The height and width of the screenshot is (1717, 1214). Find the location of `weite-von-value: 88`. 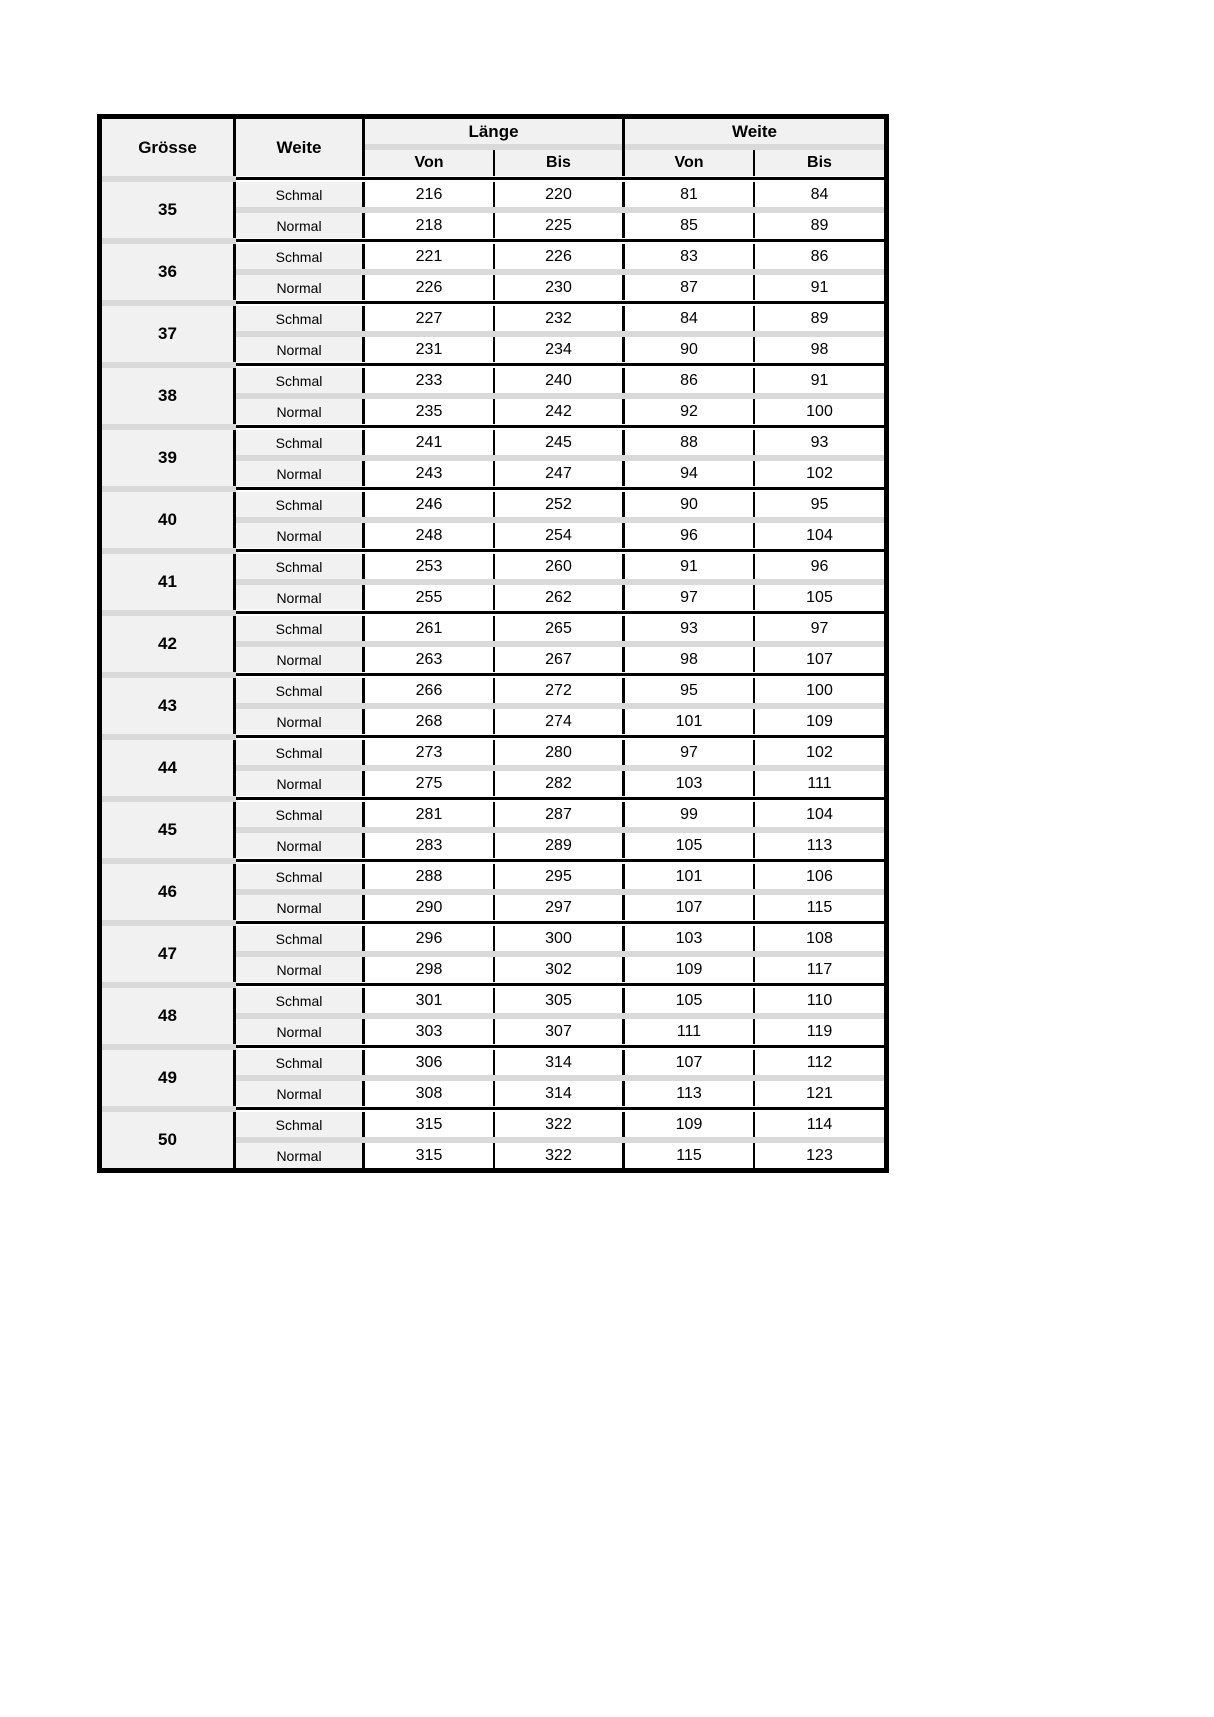

weite-von-value: 88 is located at coordinates (690, 442).